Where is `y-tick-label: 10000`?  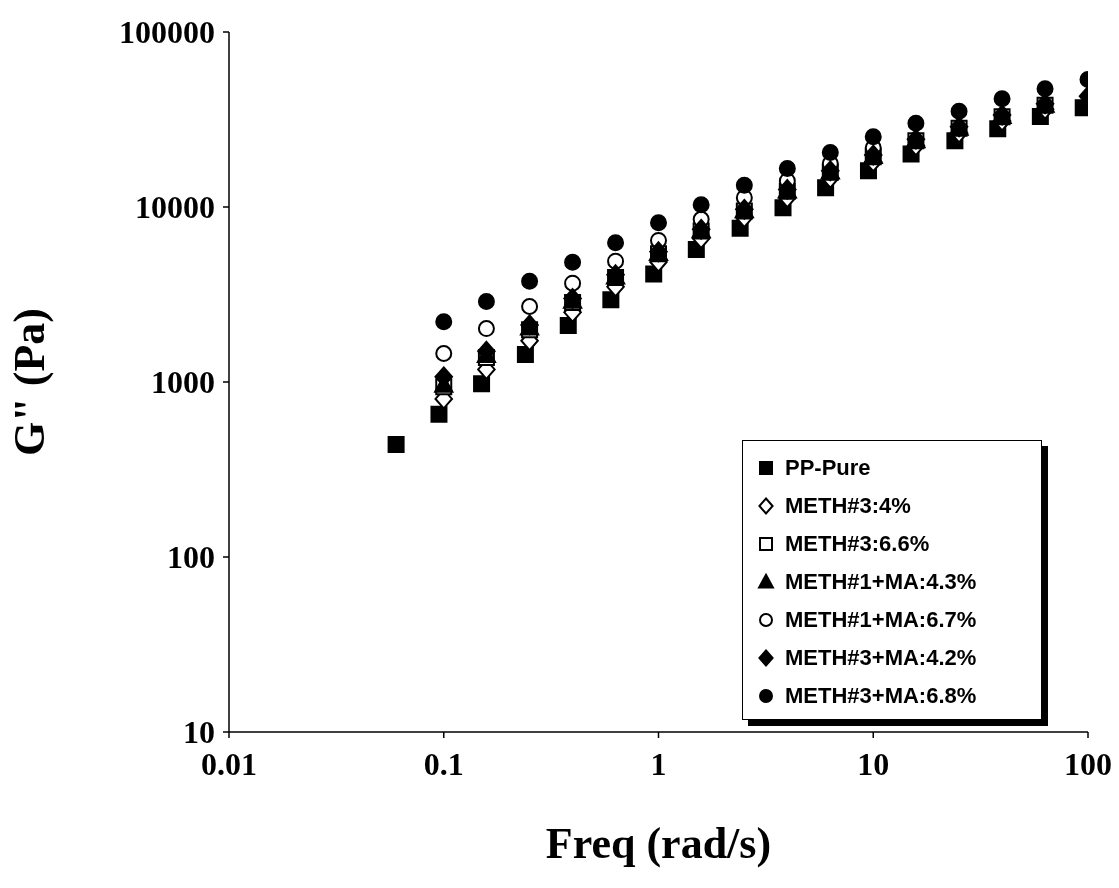 y-tick-label: 10000 is located at coordinates (175, 207).